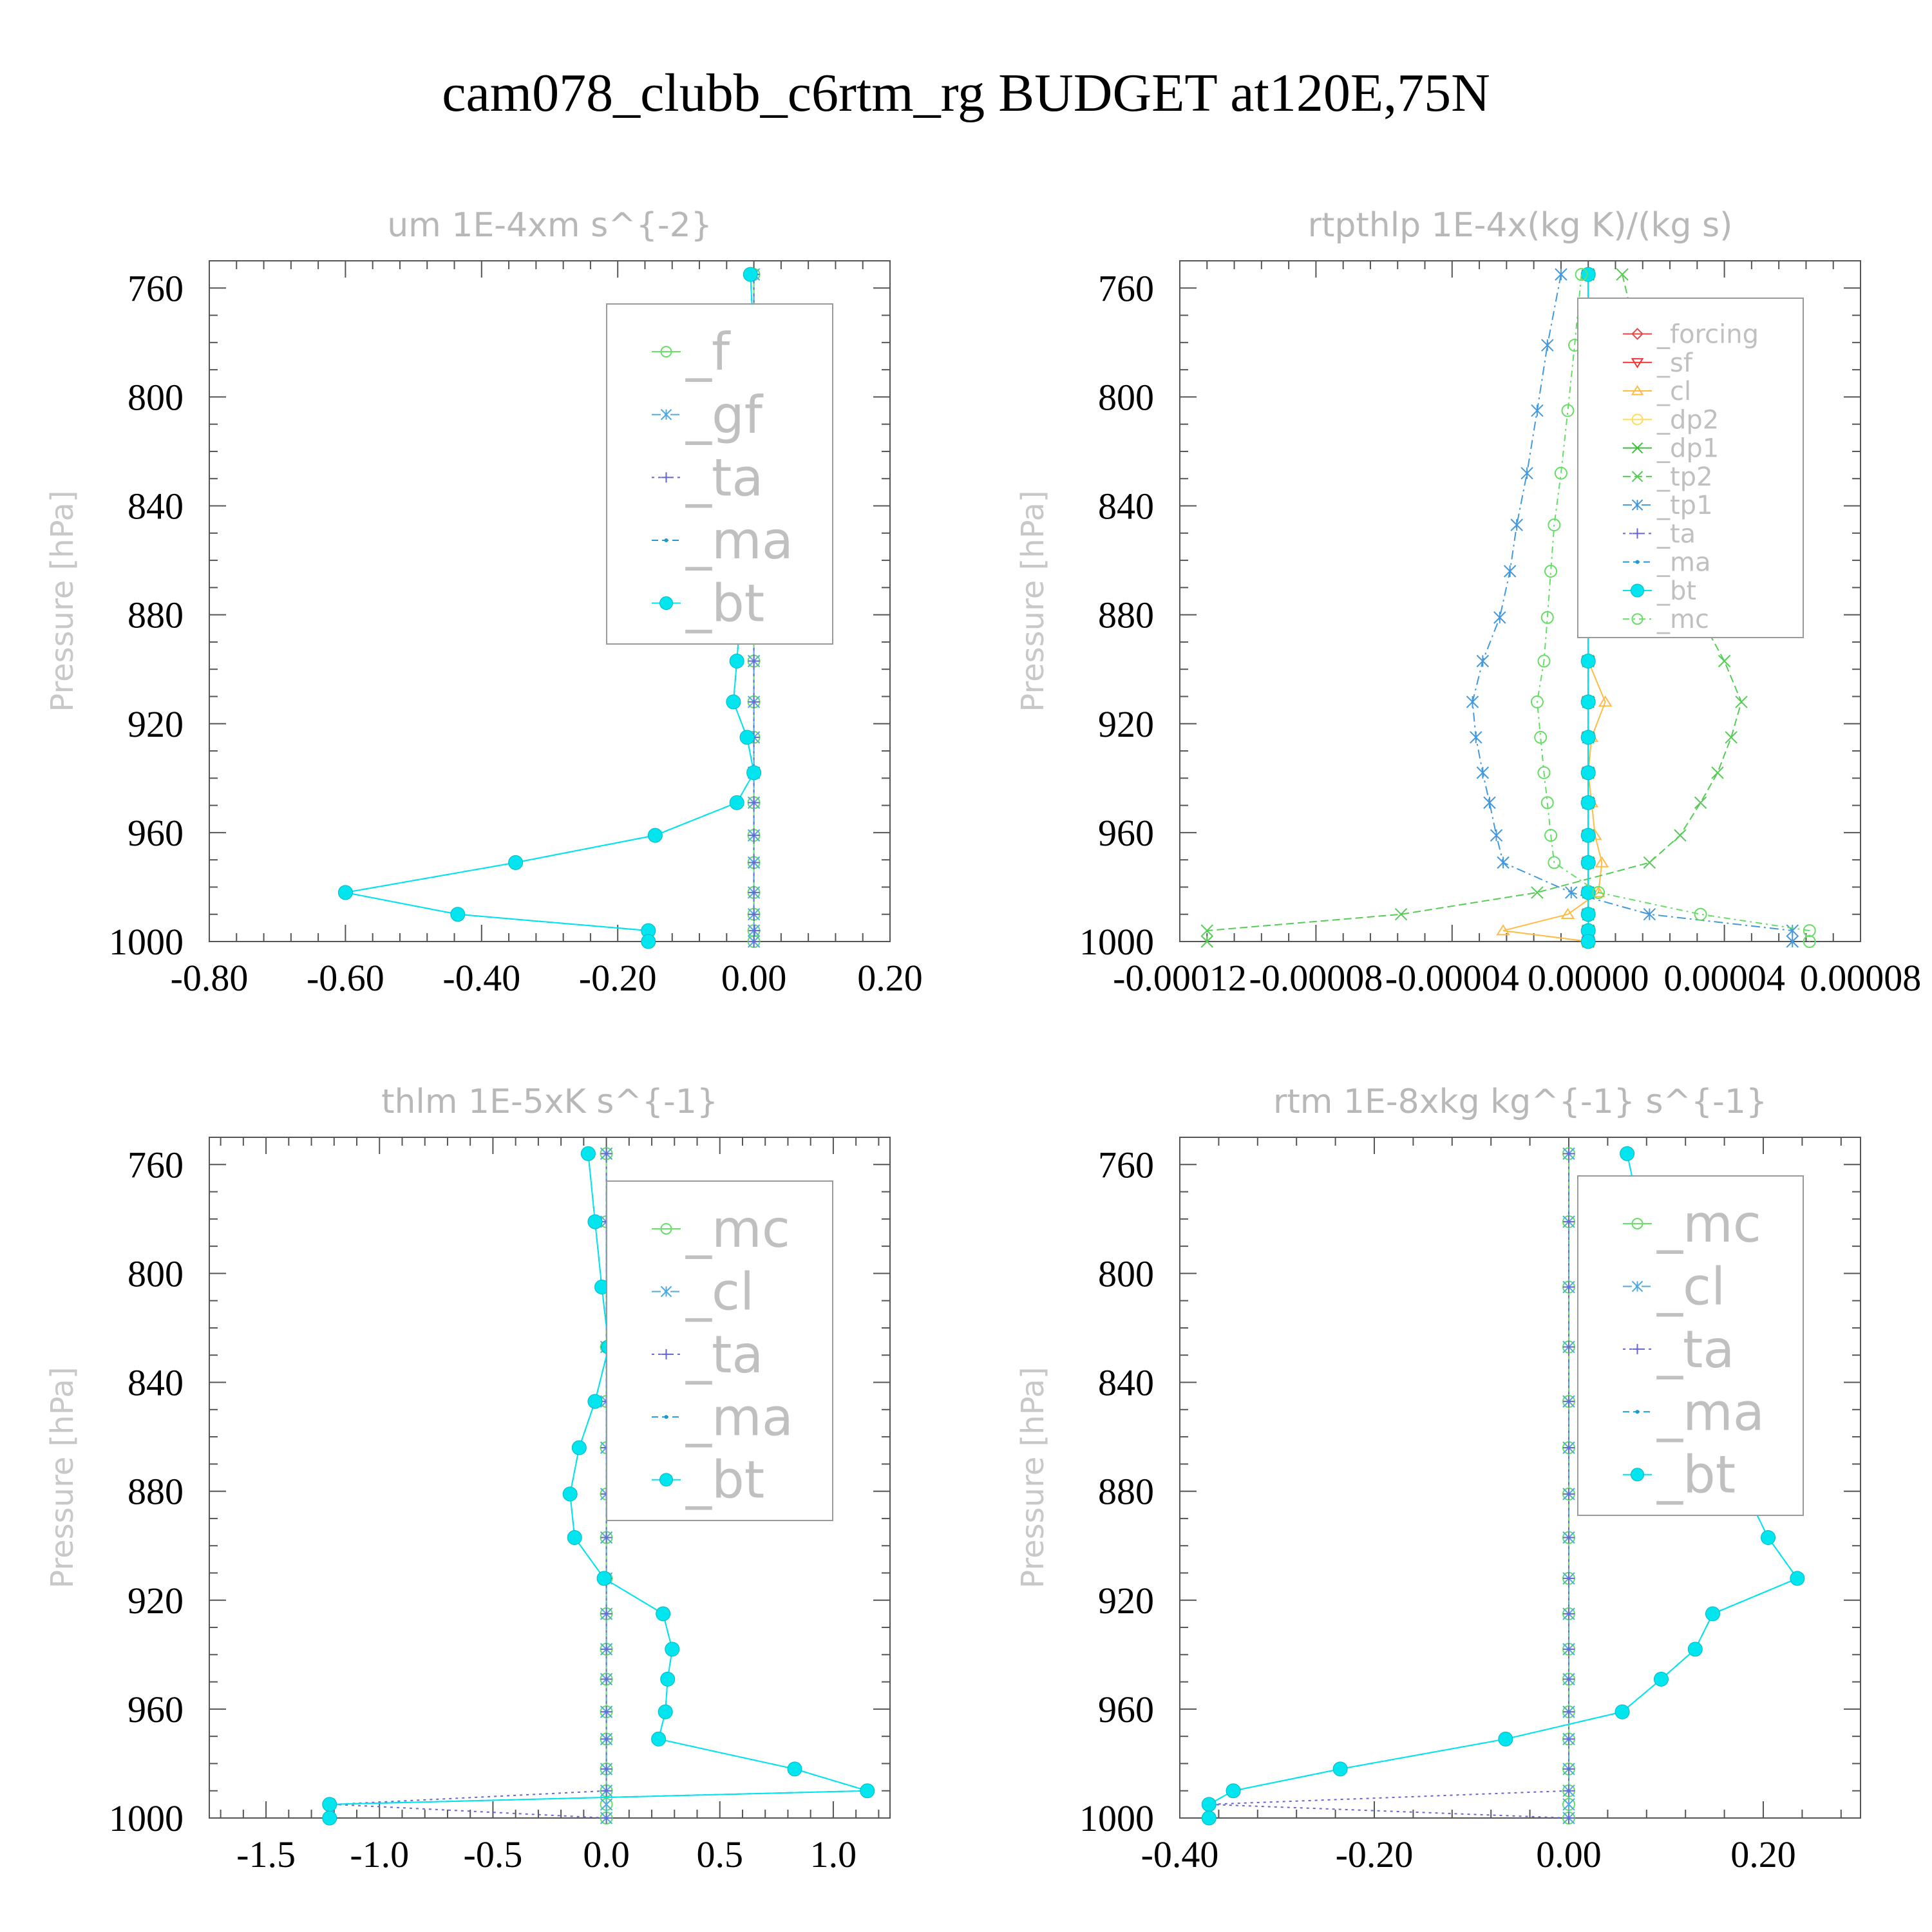 This screenshot has width=1932, height=1932. Describe the element at coordinates (1452, 978) in the screenshot. I see `x-tick-label: -0.00004` at that location.